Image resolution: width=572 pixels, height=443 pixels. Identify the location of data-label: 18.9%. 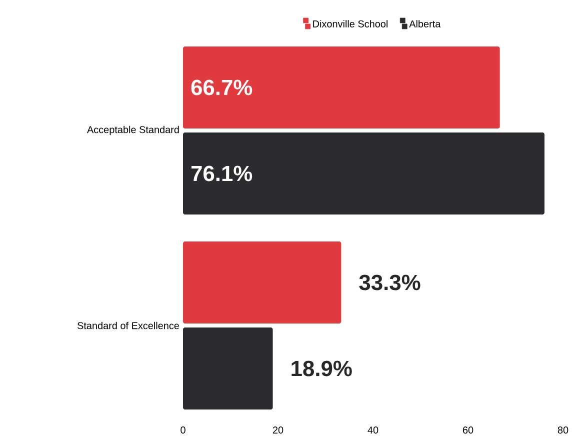
(322, 368).